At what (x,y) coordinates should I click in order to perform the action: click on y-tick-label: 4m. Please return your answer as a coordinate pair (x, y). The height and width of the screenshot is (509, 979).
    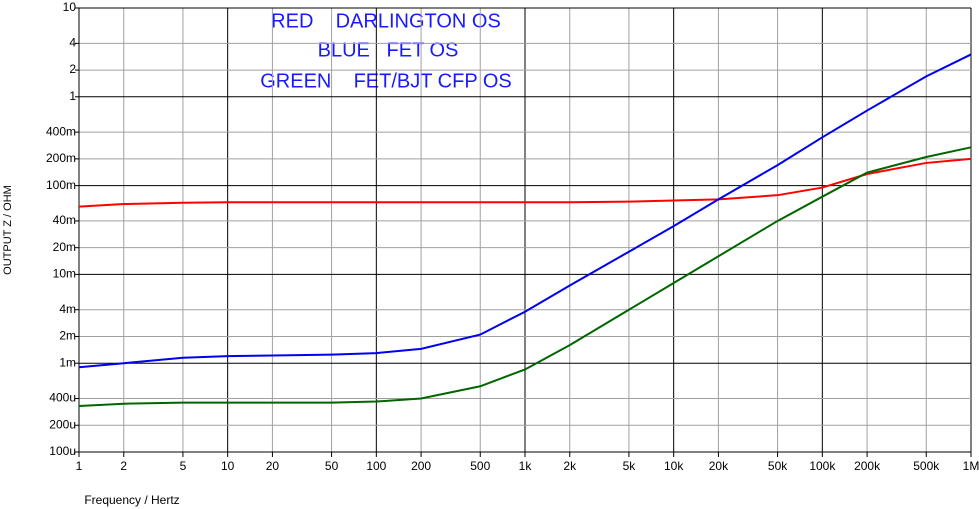
    Looking at the image, I should click on (67, 309).